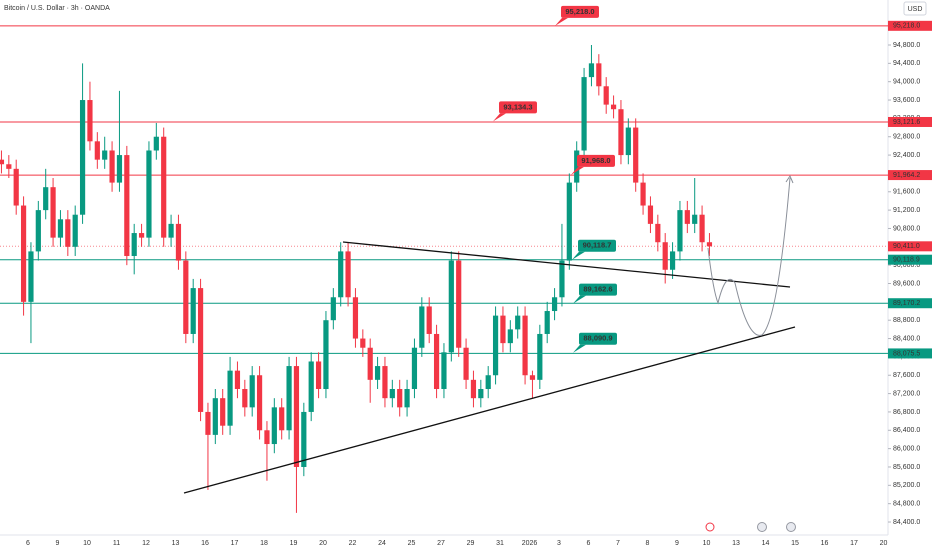  What do you see at coordinates (906, 192) in the screenshot?
I see `y-tick-label: 91,600.0` at bounding box center [906, 192].